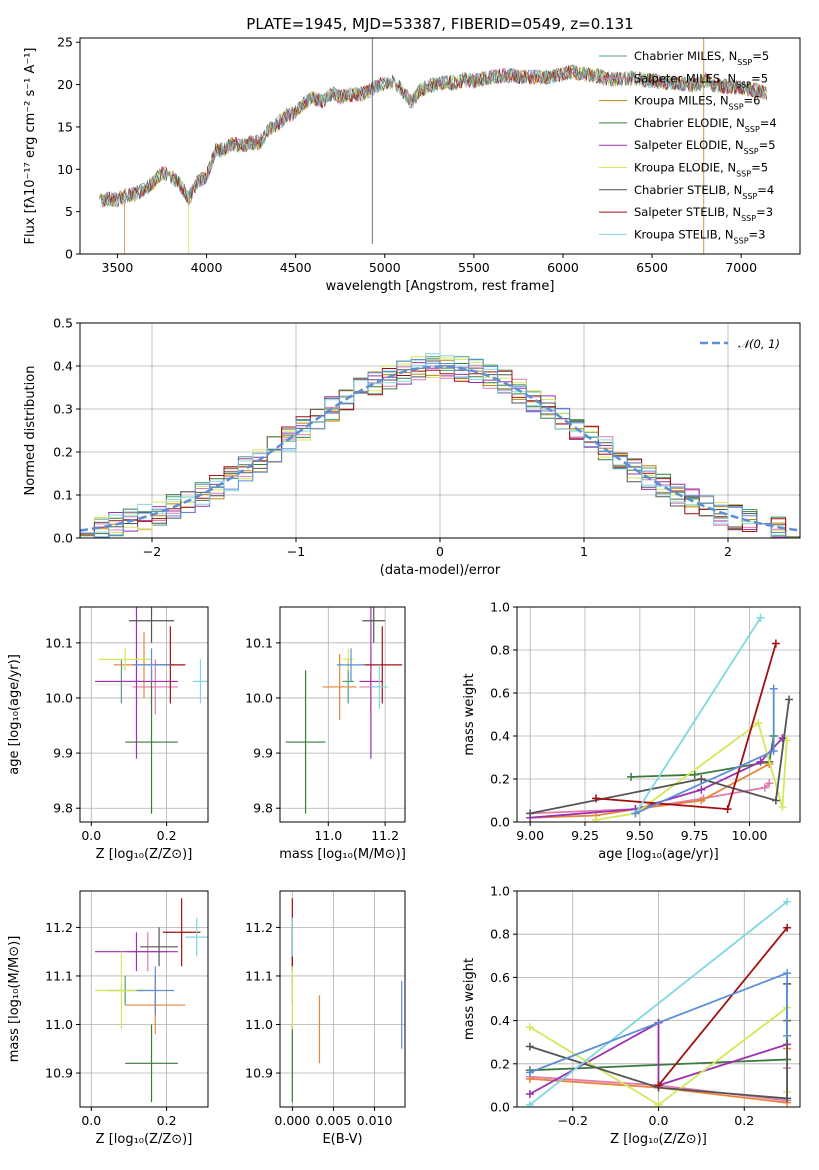  Describe the element at coordinates (768, 123) in the screenshot. I see `legend-label-tail: =4` at that location.